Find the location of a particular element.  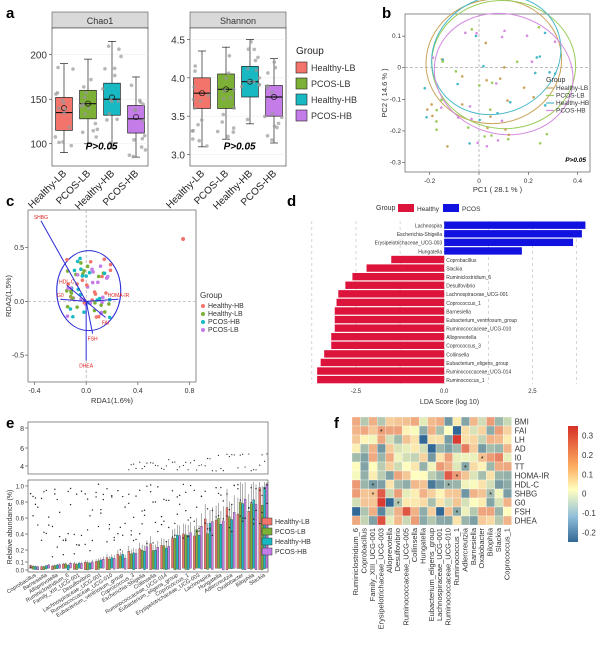

lda-bar is located at coordinates (381, 371).